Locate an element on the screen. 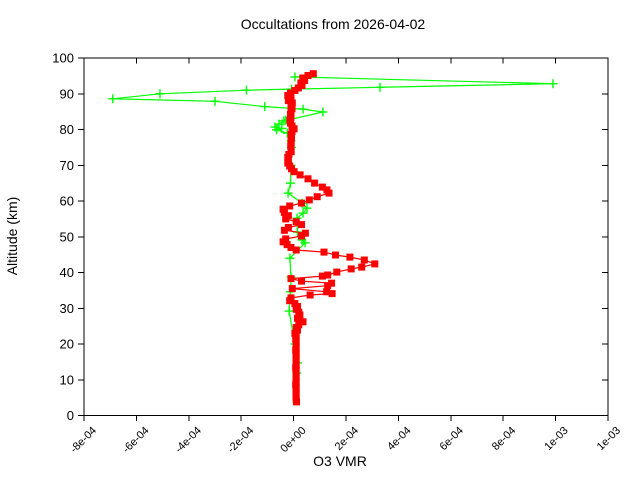 The image size is (640, 480). x-tick-label: -4e-04 is located at coordinates (188, 440).